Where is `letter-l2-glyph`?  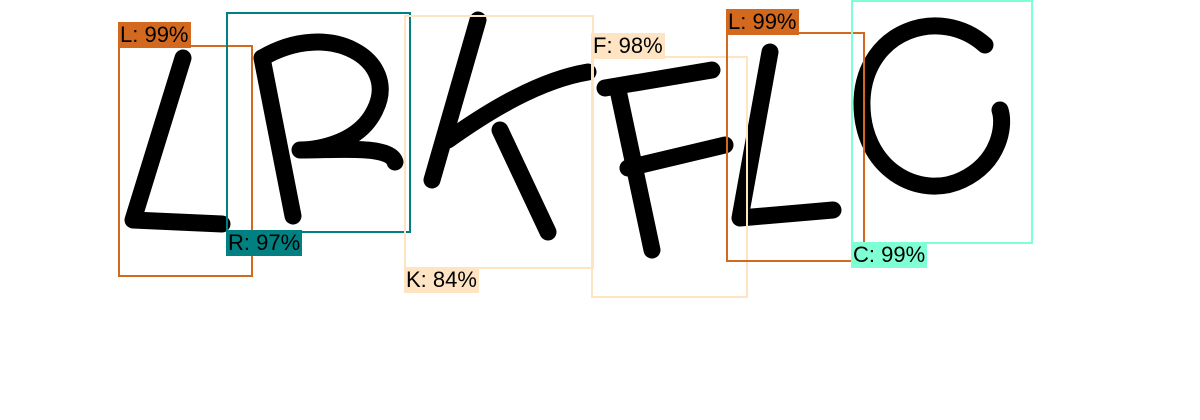
letter-l2-glyph is located at coordinates (786, 135).